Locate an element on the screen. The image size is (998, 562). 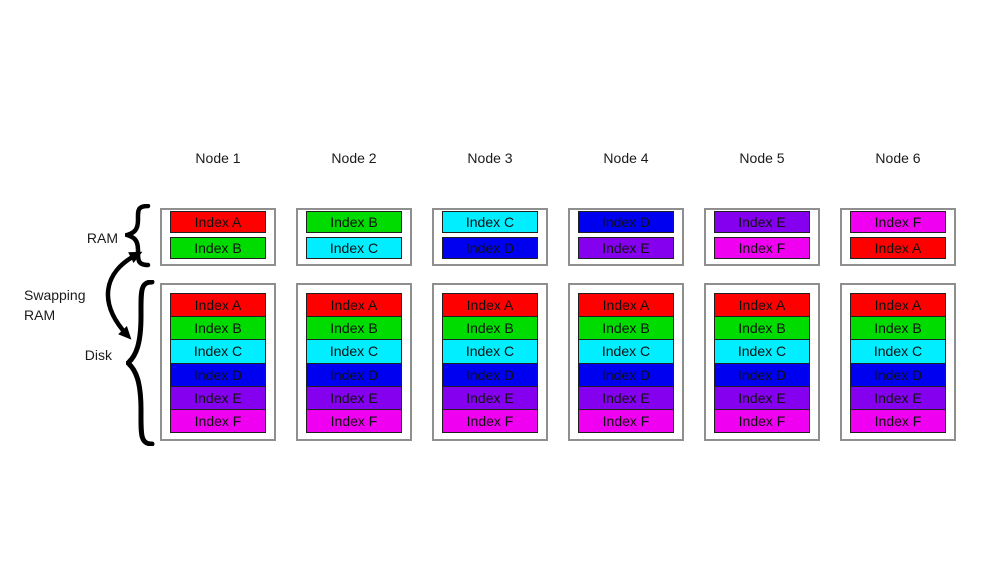
ram-box: Index D Index E is located at coordinates (626, 237).